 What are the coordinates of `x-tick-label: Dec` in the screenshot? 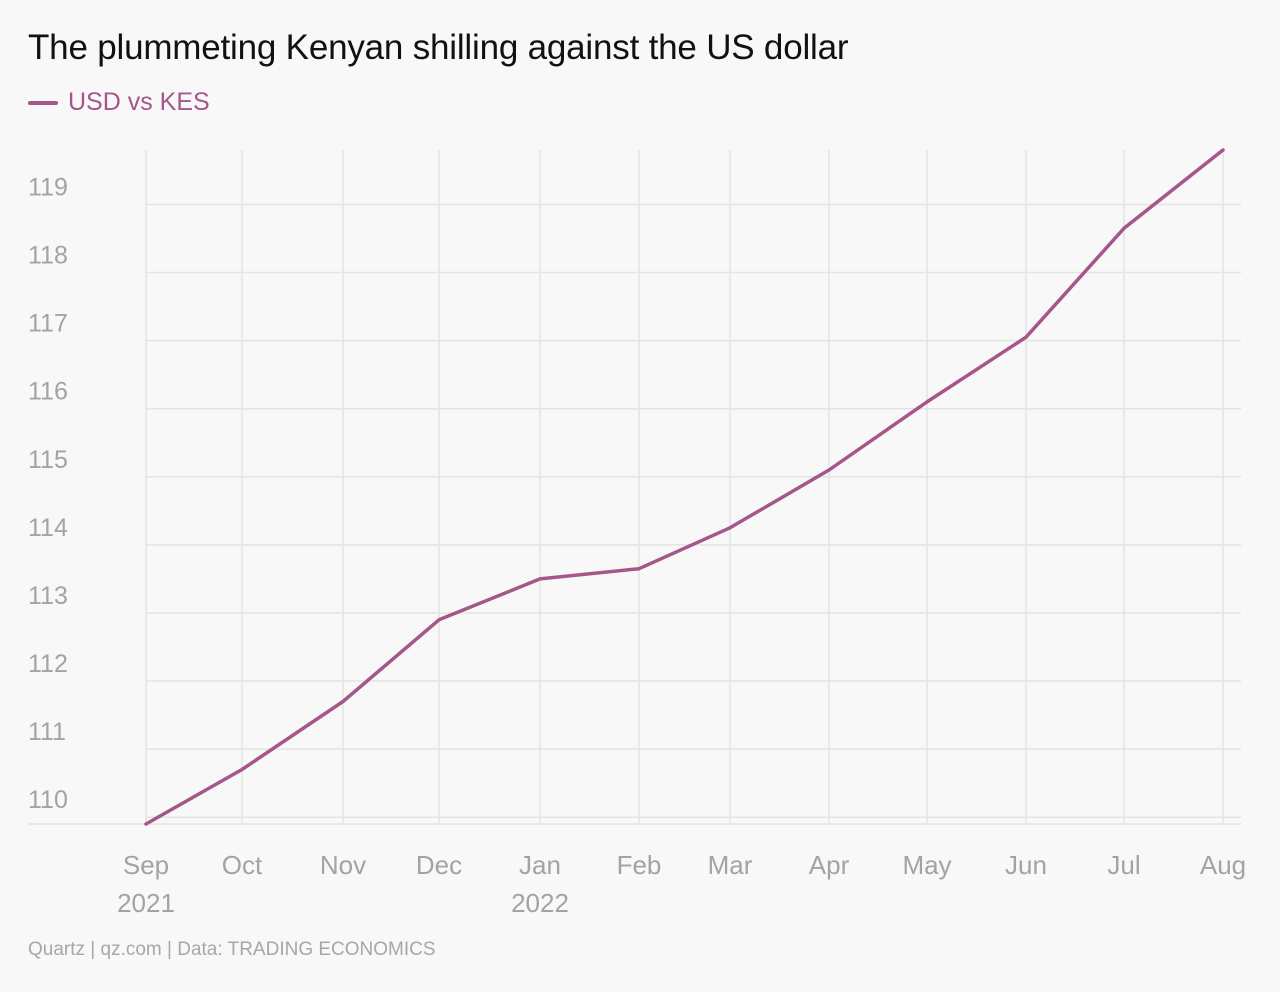 It's located at (439, 865).